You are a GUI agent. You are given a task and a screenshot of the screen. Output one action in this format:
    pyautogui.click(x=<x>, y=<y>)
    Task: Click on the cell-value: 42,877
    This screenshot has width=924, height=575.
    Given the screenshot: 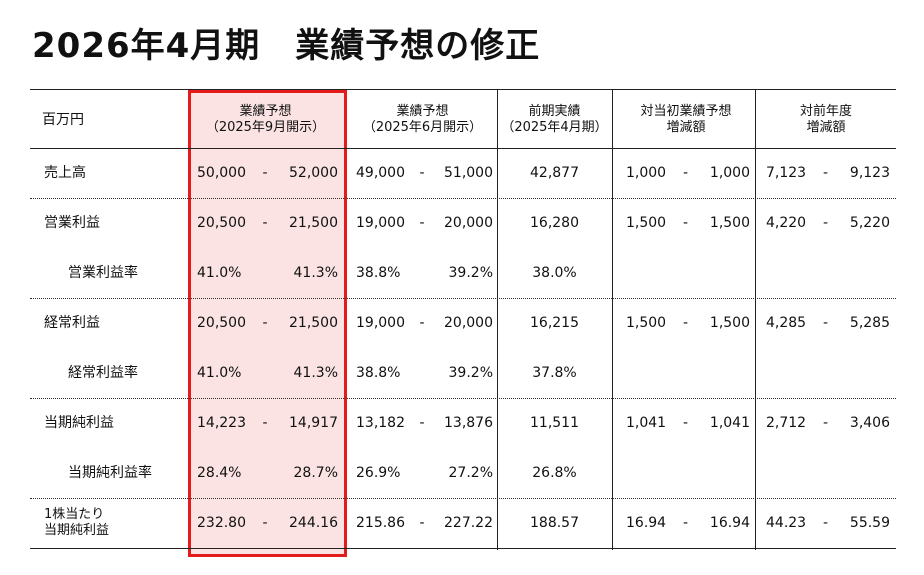 What is the action you would take?
    pyautogui.click(x=554, y=173)
    